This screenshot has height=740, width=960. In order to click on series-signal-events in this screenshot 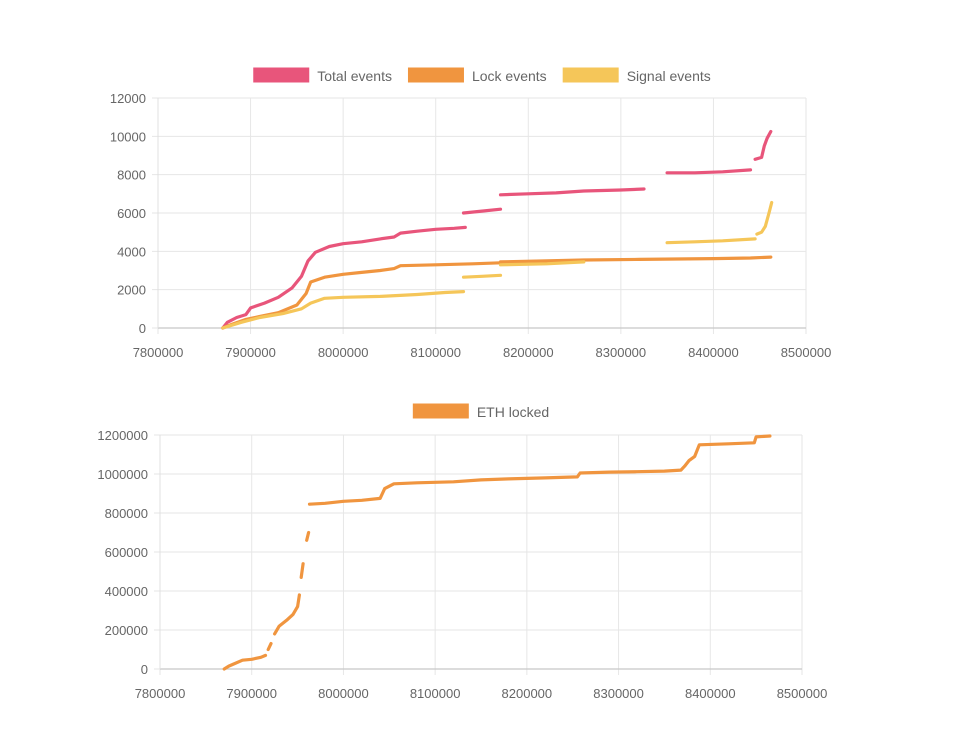, I will do `click(497, 265)`.